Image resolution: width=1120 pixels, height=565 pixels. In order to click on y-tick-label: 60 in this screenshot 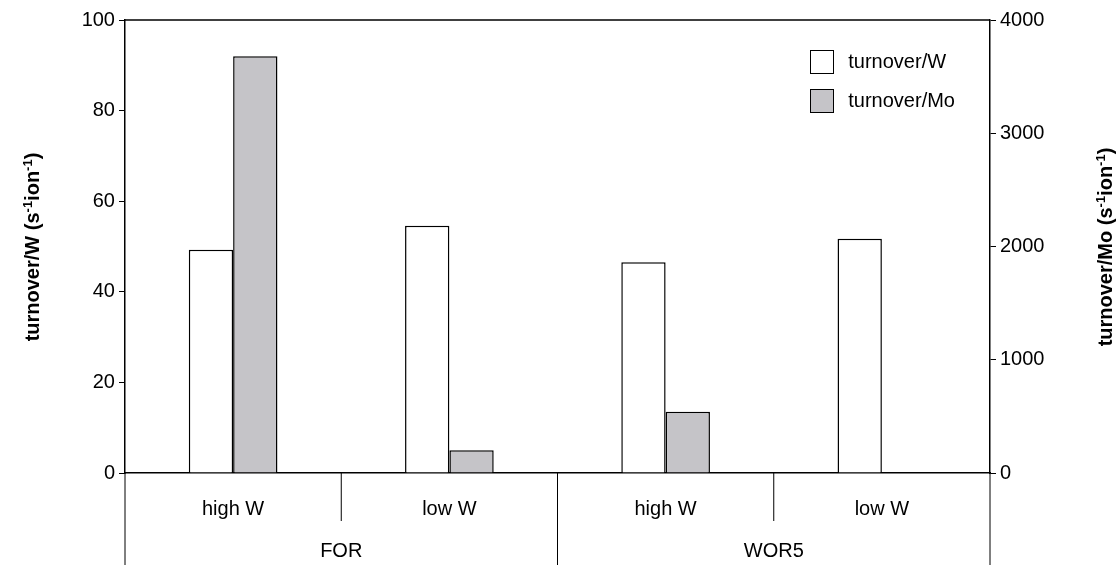, I will do `click(103, 199)`.